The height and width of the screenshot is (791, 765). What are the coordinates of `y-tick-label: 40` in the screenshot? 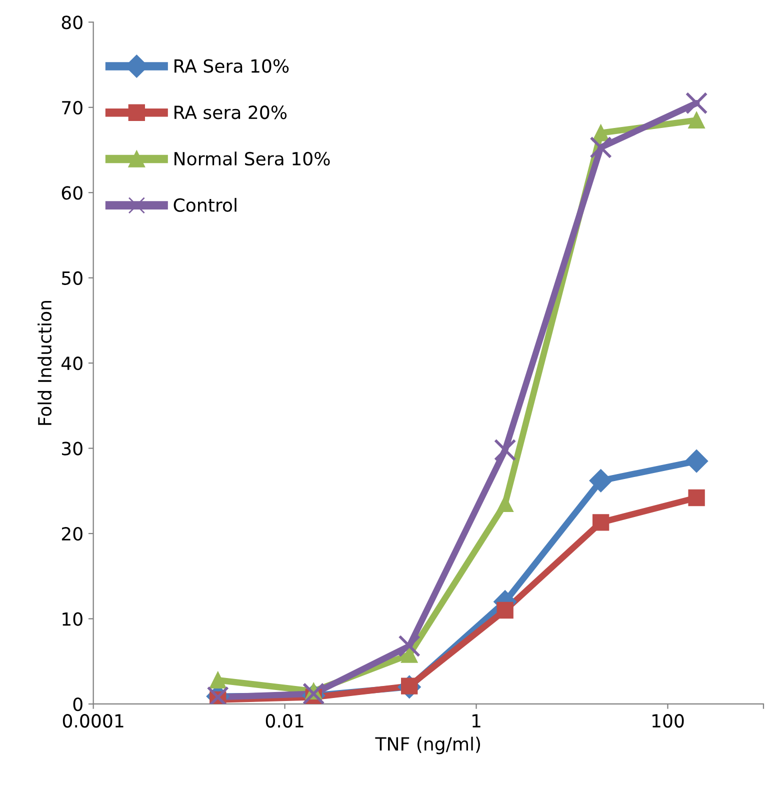 It's located at (72, 363).